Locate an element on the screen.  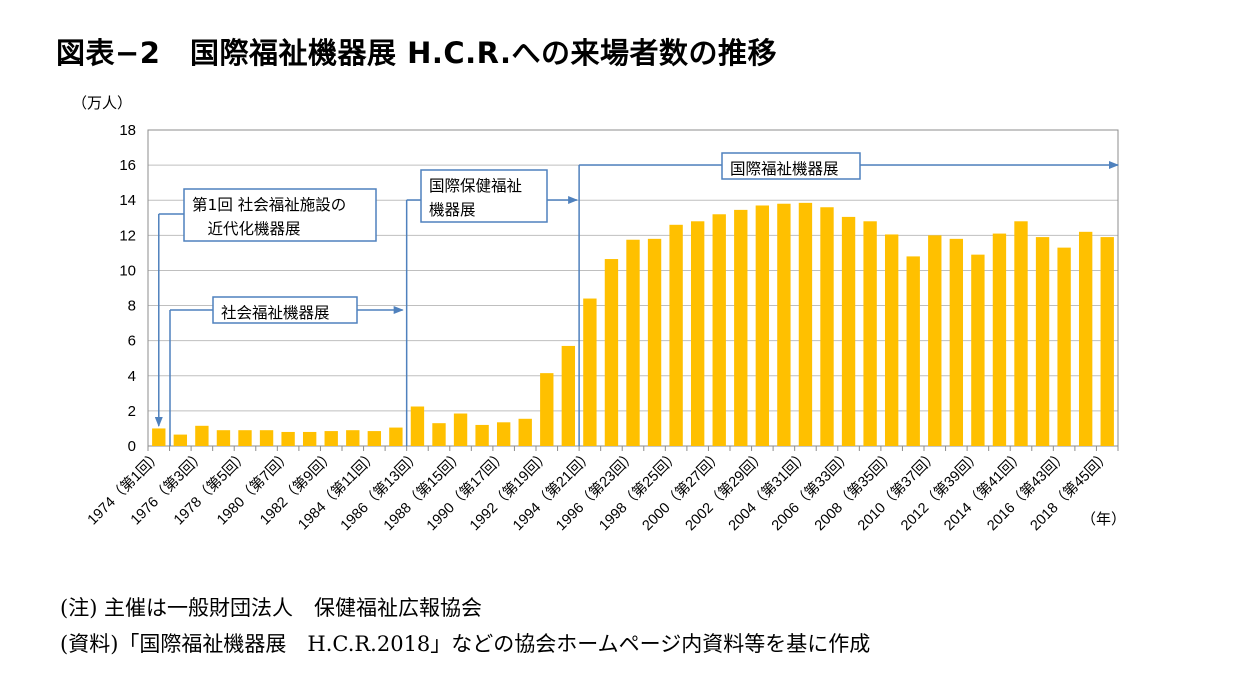
bar-2010 is located at coordinates (935, 340).